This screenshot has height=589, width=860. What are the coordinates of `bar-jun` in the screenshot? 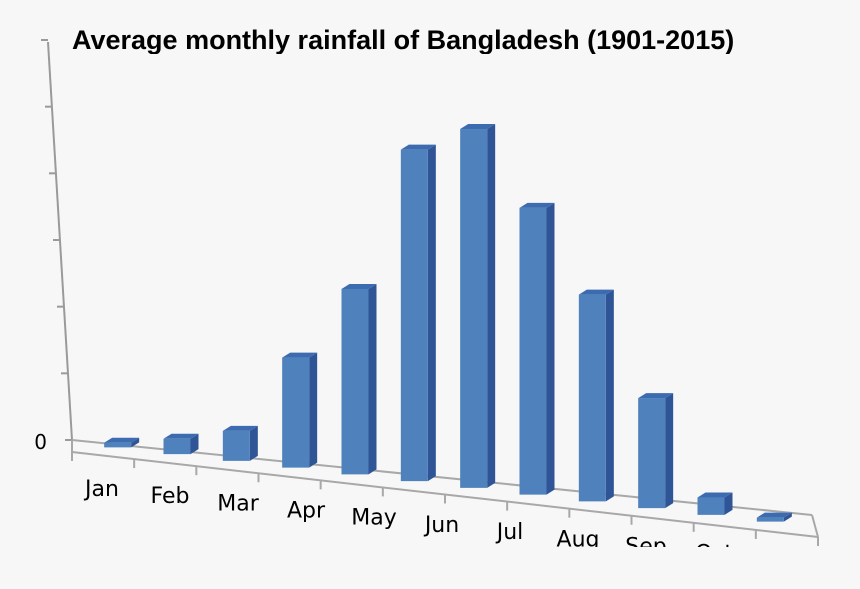 It's located at (418, 313).